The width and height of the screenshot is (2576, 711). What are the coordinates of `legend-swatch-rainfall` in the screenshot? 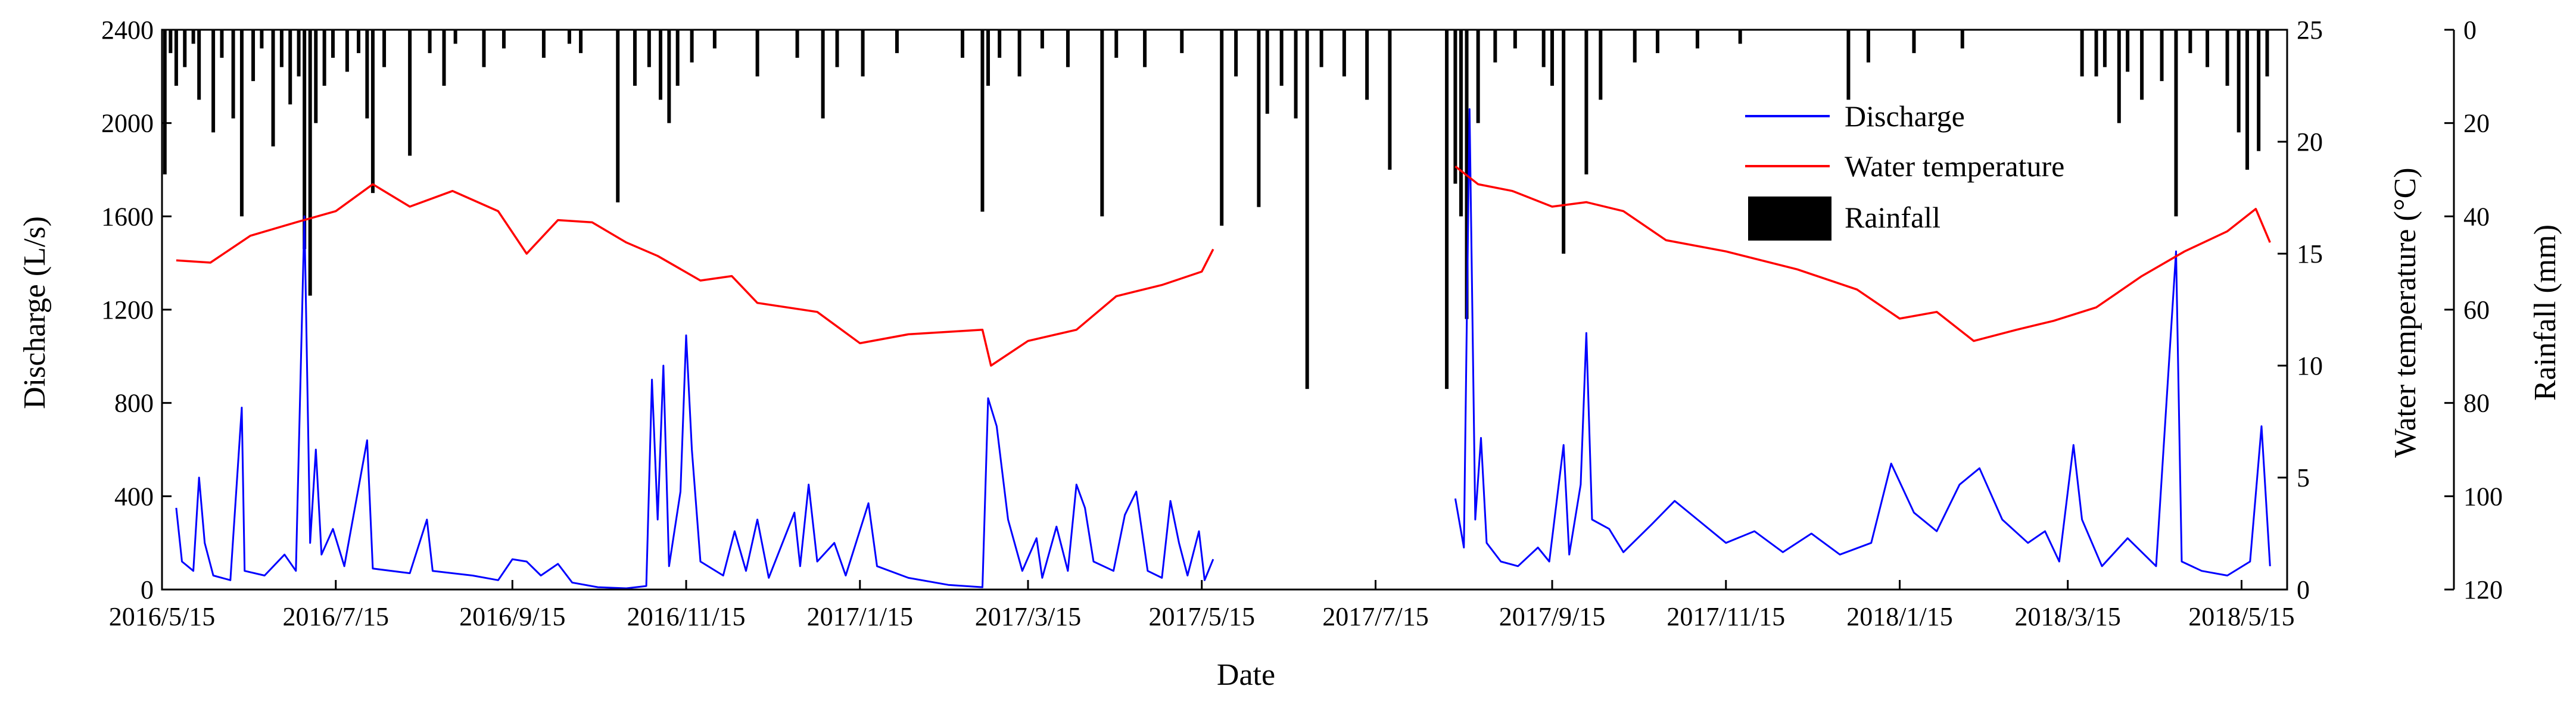 It's located at (1789, 219).